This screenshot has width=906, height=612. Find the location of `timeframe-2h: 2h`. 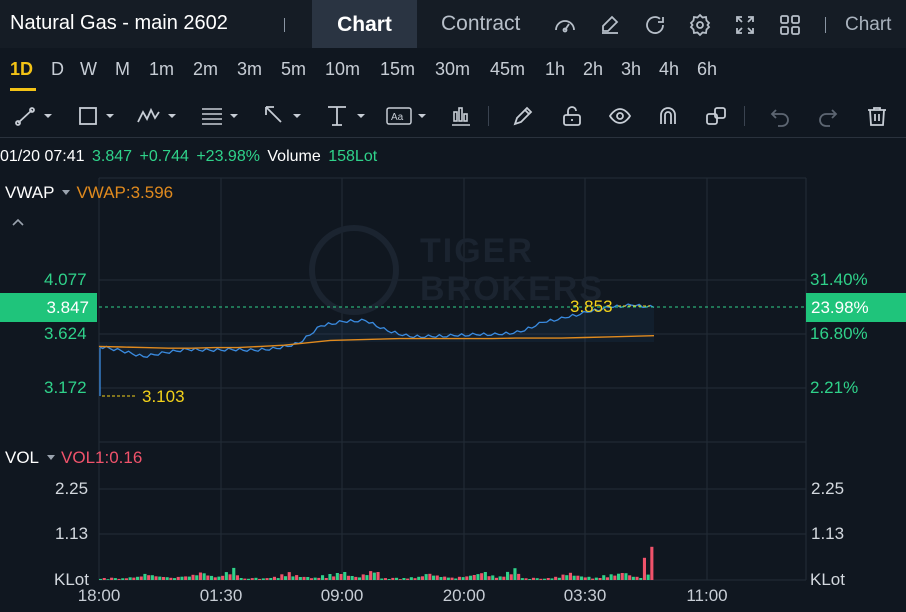

timeframe-2h: 2h is located at coordinates (593, 69).